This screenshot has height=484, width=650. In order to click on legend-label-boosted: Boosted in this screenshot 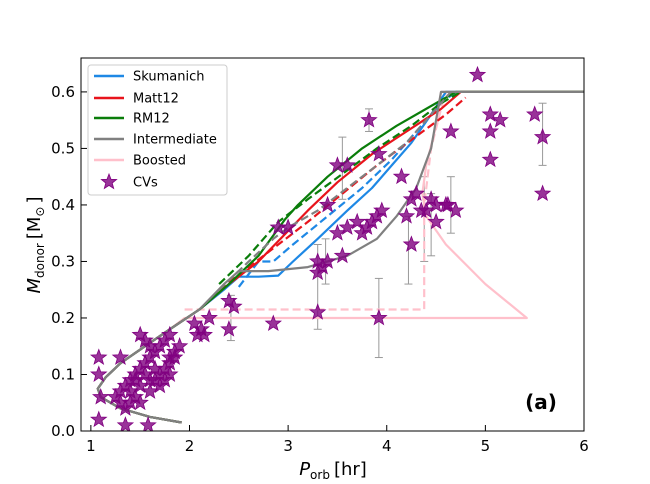, I will do `click(159, 161)`.